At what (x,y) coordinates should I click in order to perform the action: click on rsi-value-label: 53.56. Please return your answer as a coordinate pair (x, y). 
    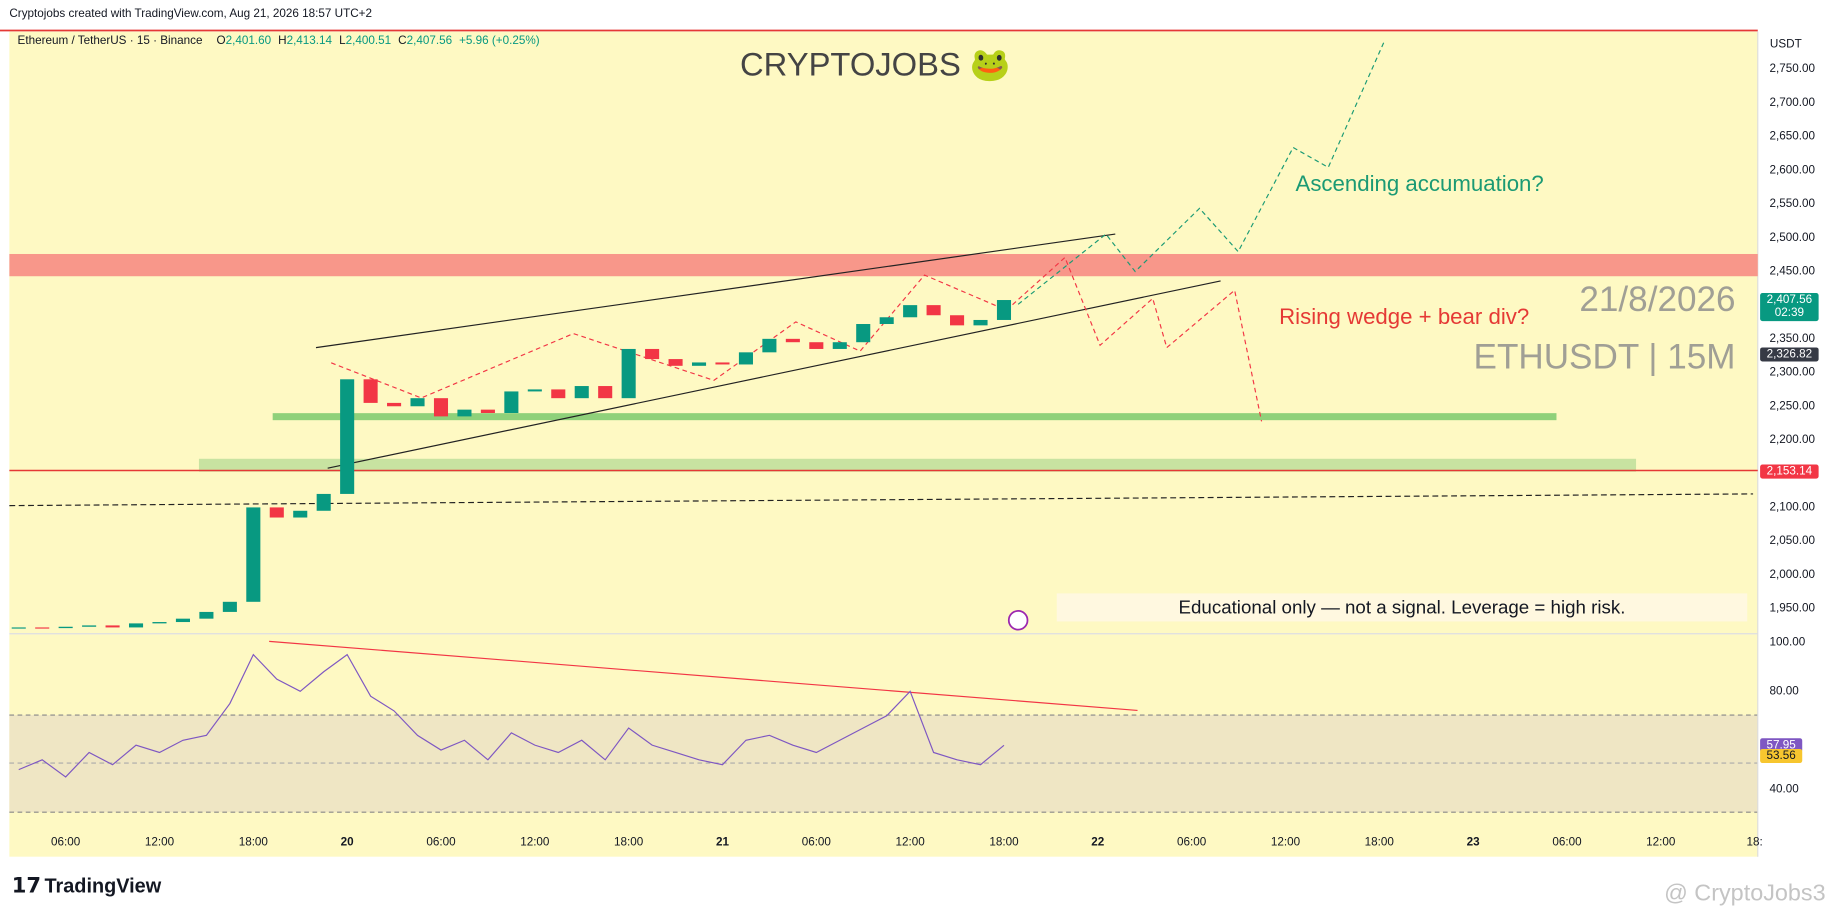
    Looking at the image, I should click on (1781, 755).